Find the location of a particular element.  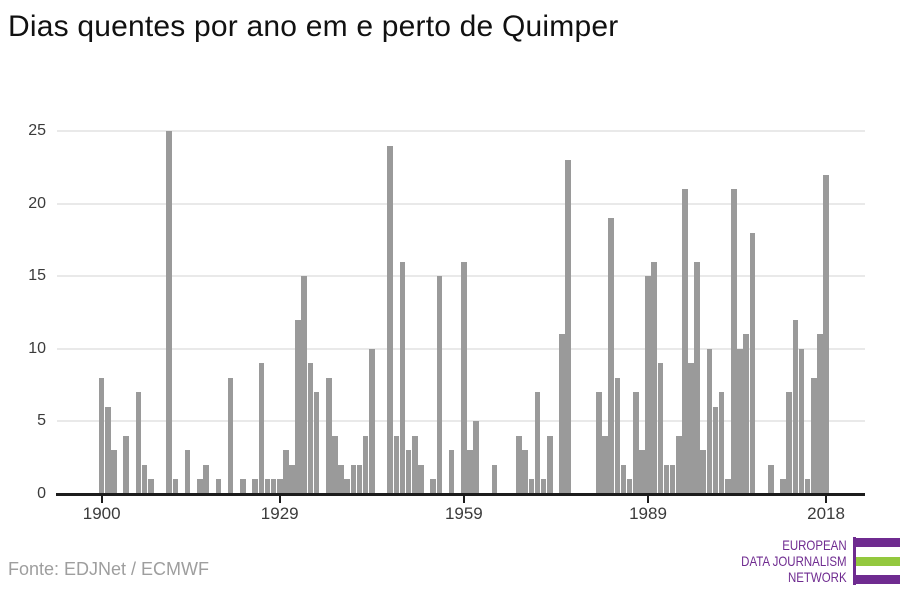

bar-1988 is located at coordinates (642, 472).